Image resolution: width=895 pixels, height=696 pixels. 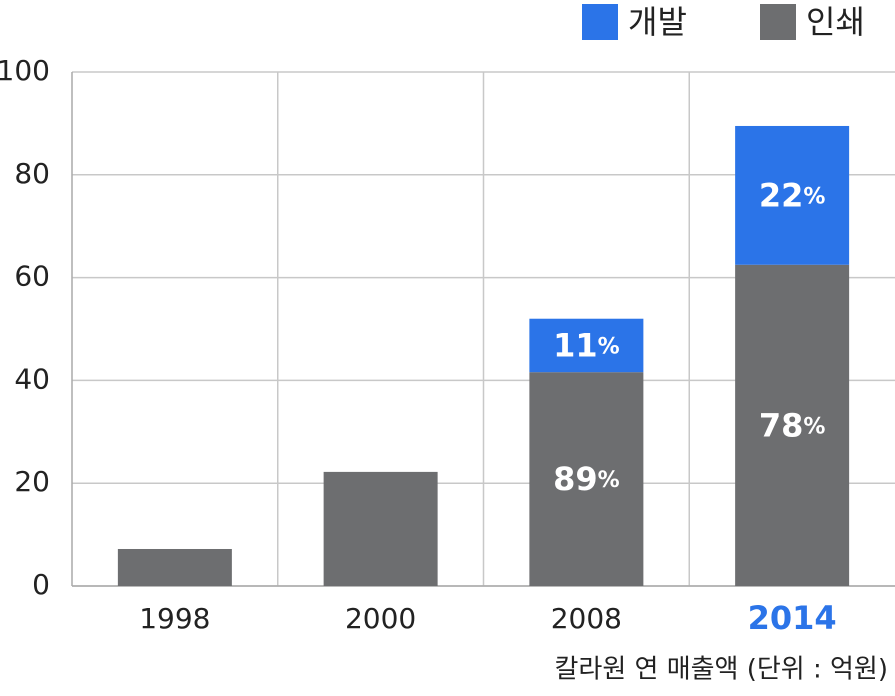 What do you see at coordinates (41, 584) in the screenshot?
I see `y-tick-label: 0` at bounding box center [41, 584].